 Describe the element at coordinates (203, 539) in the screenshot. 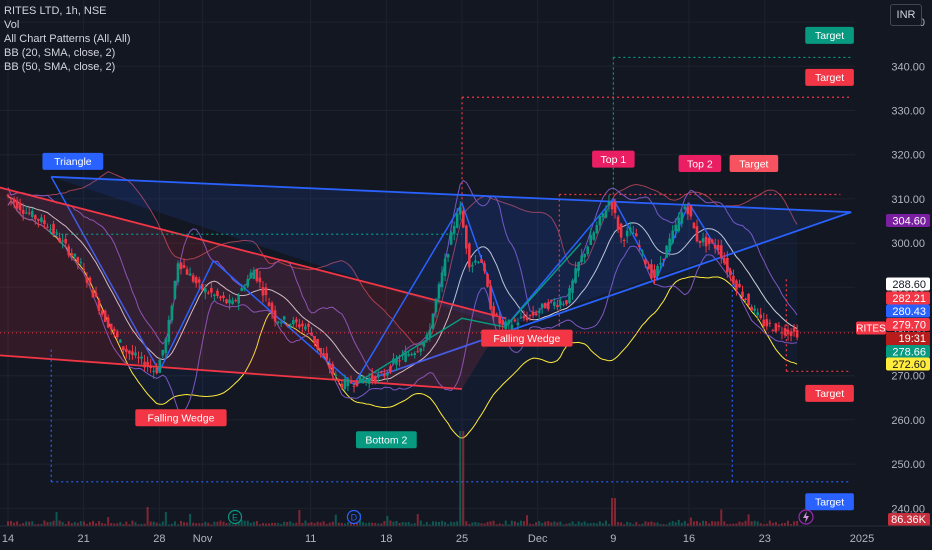

I see `time-tick-label: Nov` at that location.